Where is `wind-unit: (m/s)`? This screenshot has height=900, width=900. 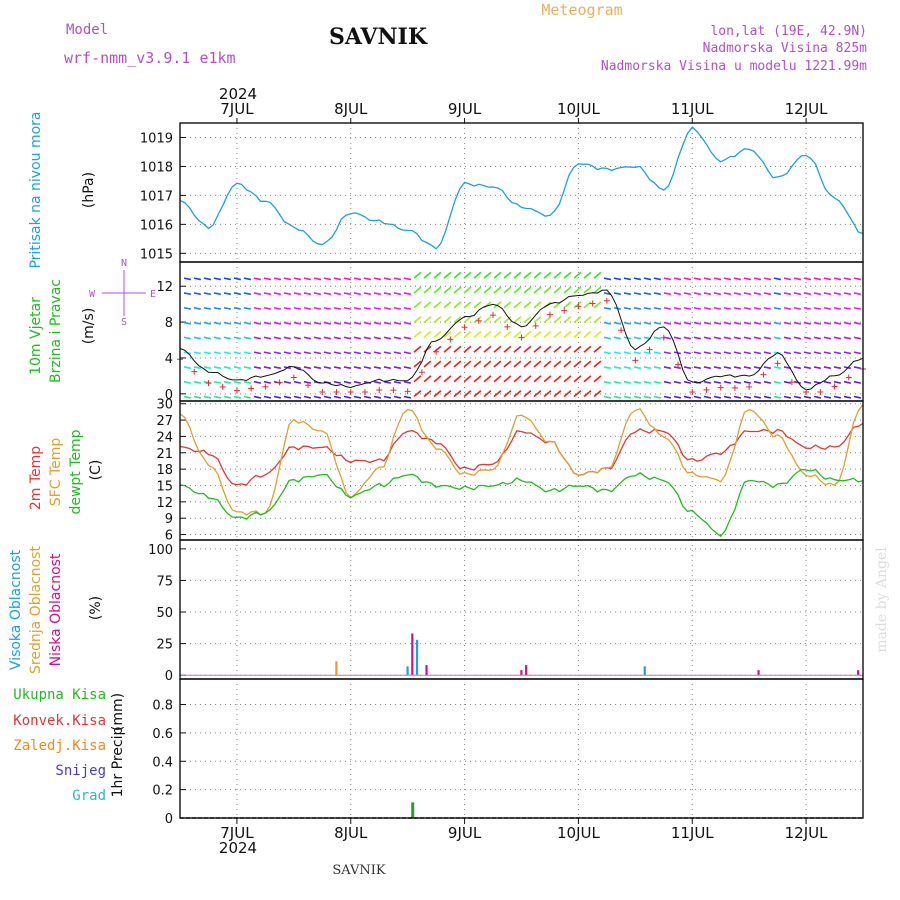 wind-unit: (m/s) is located at coordinates (89, 326).